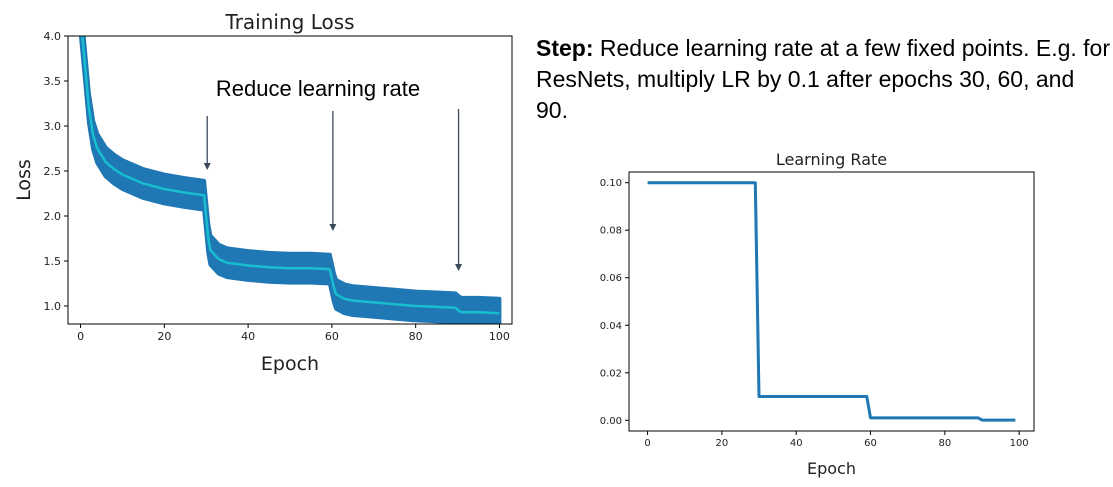 This screenshot has height=487, width=1113. Describe the element at coordinates (53, 306) in the screenshot. I see `y-tick-label: 1.0` at that location.